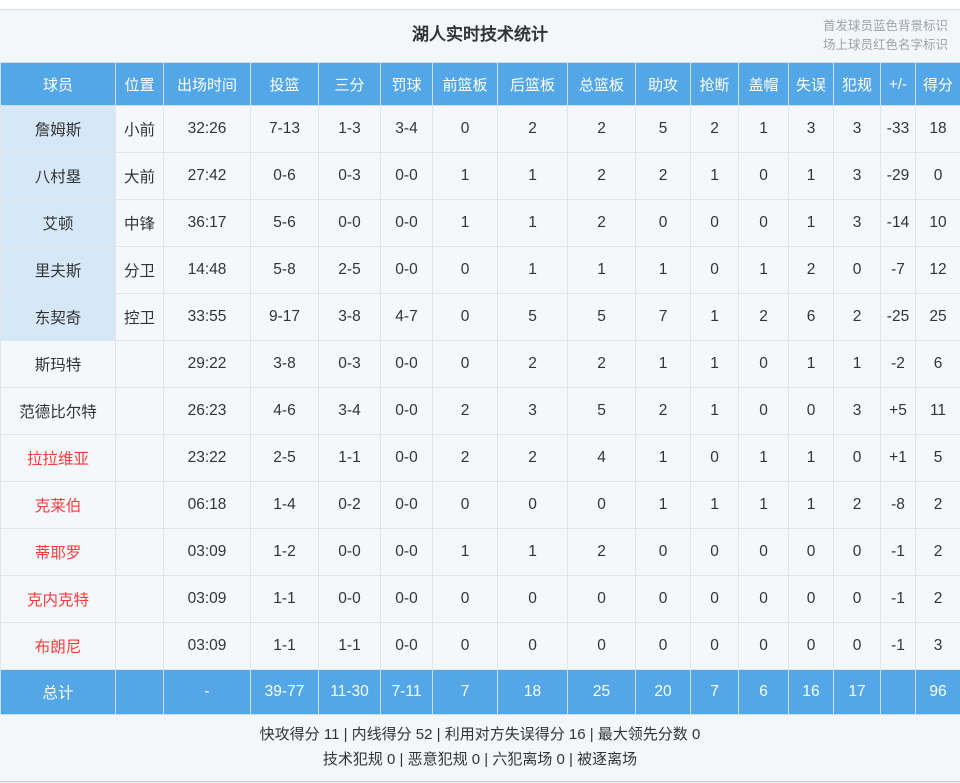  Describe the element at coordinates (480, 36) in the screenshot. I see `title-bar: 湖人实时技术统计 首发球员蓝色背景标识 场上球员红色名字标识` at that location.